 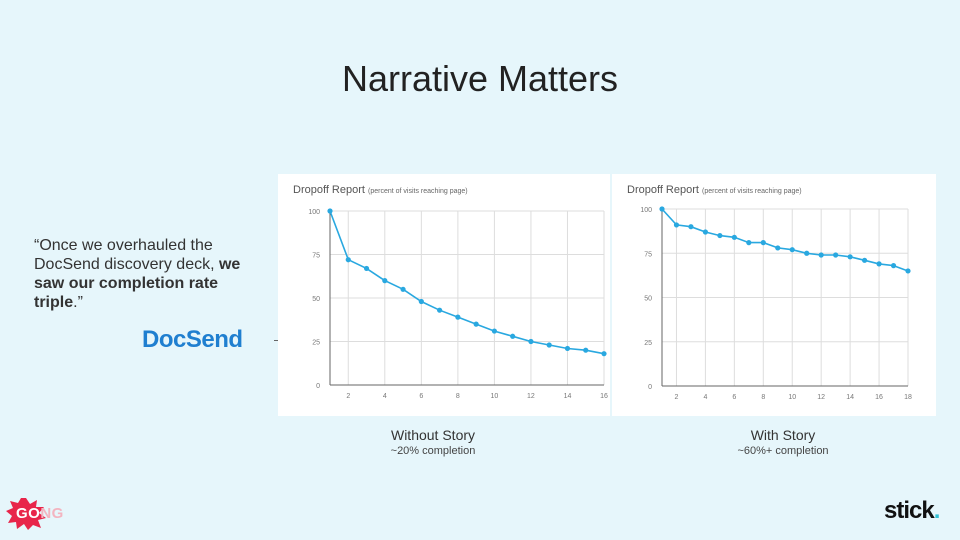 I want to click on stick-logo: stick., so click(x=912, y=511).